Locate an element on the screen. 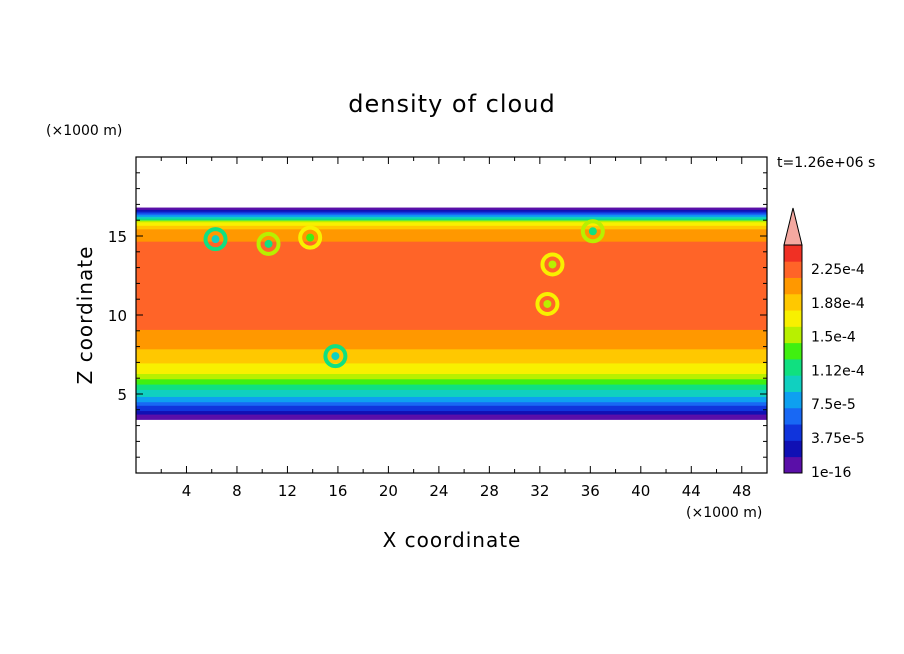 Image resolution: width=904 pixels, height=654 pixels. chart-title: density of cloud is located at coordinates (451, 104).